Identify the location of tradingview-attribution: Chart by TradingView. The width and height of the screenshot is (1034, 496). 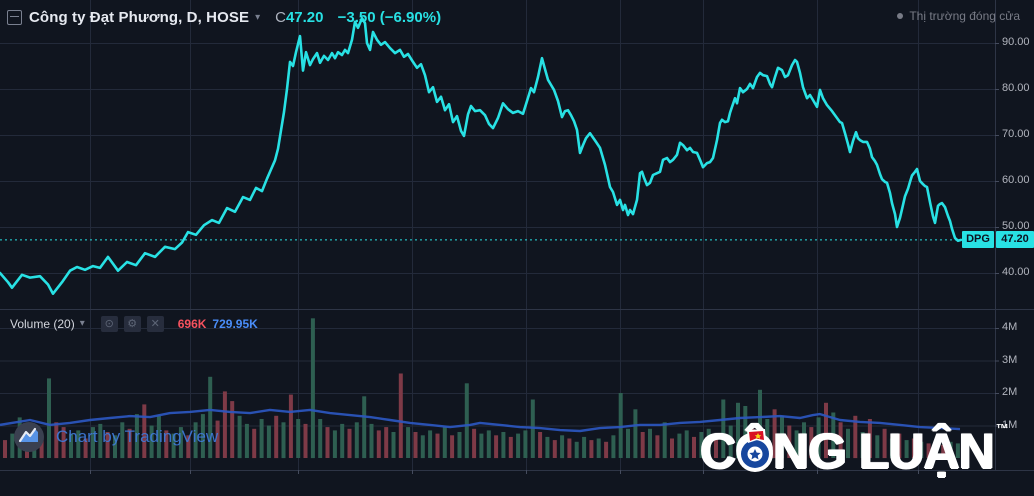
(115, 437).